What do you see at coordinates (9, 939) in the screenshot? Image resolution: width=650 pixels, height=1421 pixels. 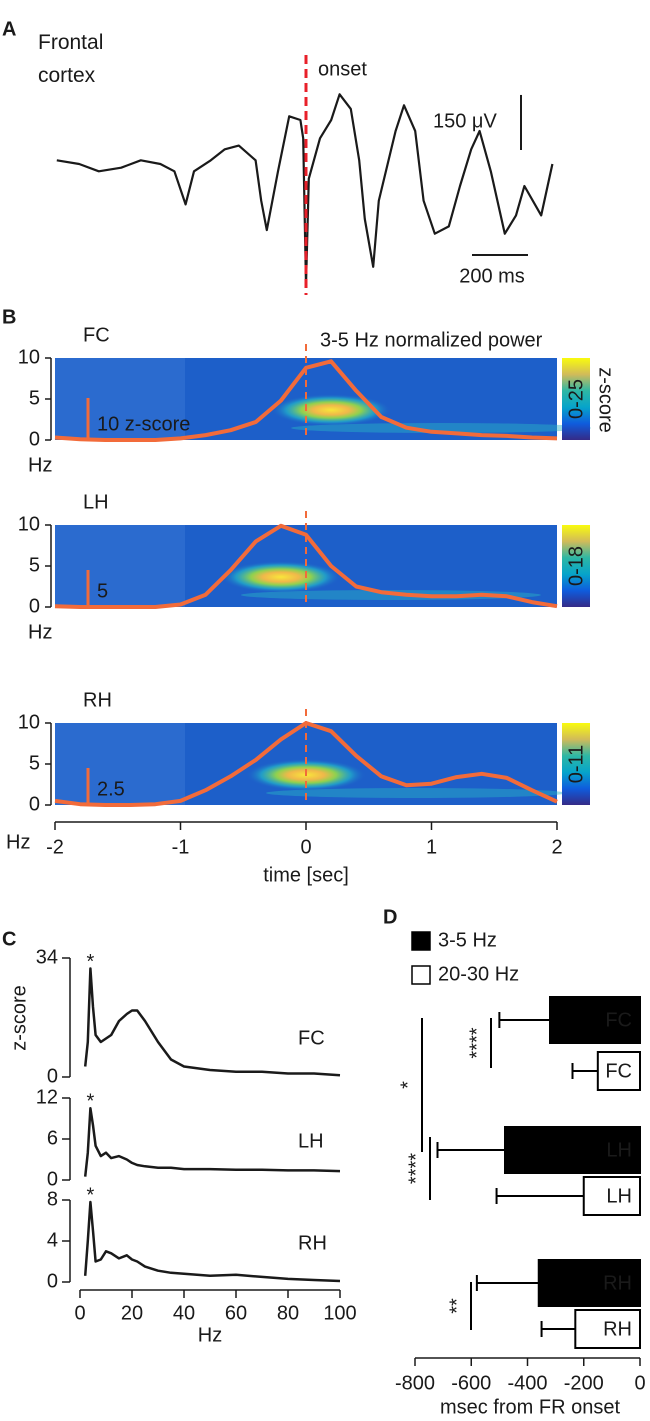 I see `panel-label: C` at bounding box center [9, 939].